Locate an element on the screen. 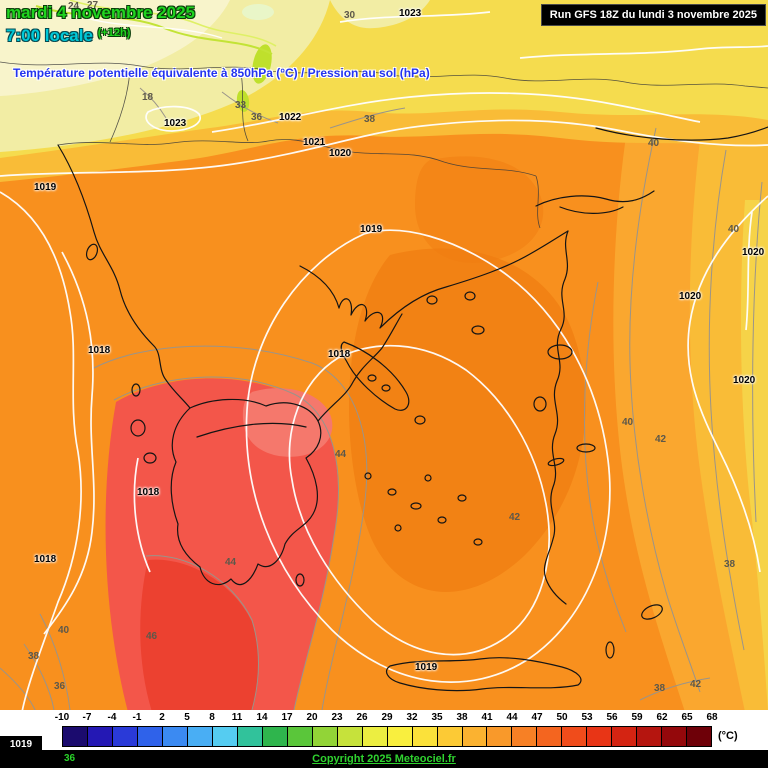 Image resolution: width=768 pixels, height=768 pixels. legend-tick: 44 is located at coordinates (512, 717).